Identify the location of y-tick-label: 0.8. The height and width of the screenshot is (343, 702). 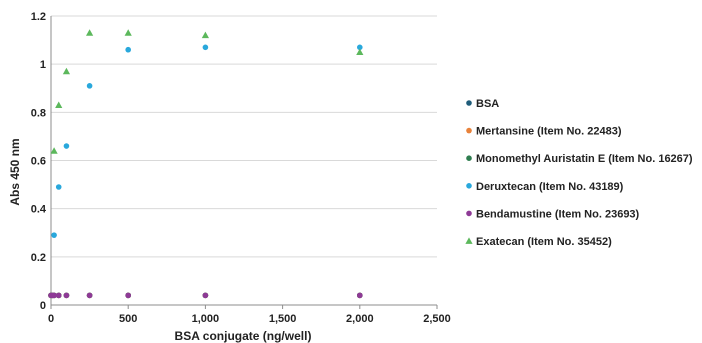
(38, 113).